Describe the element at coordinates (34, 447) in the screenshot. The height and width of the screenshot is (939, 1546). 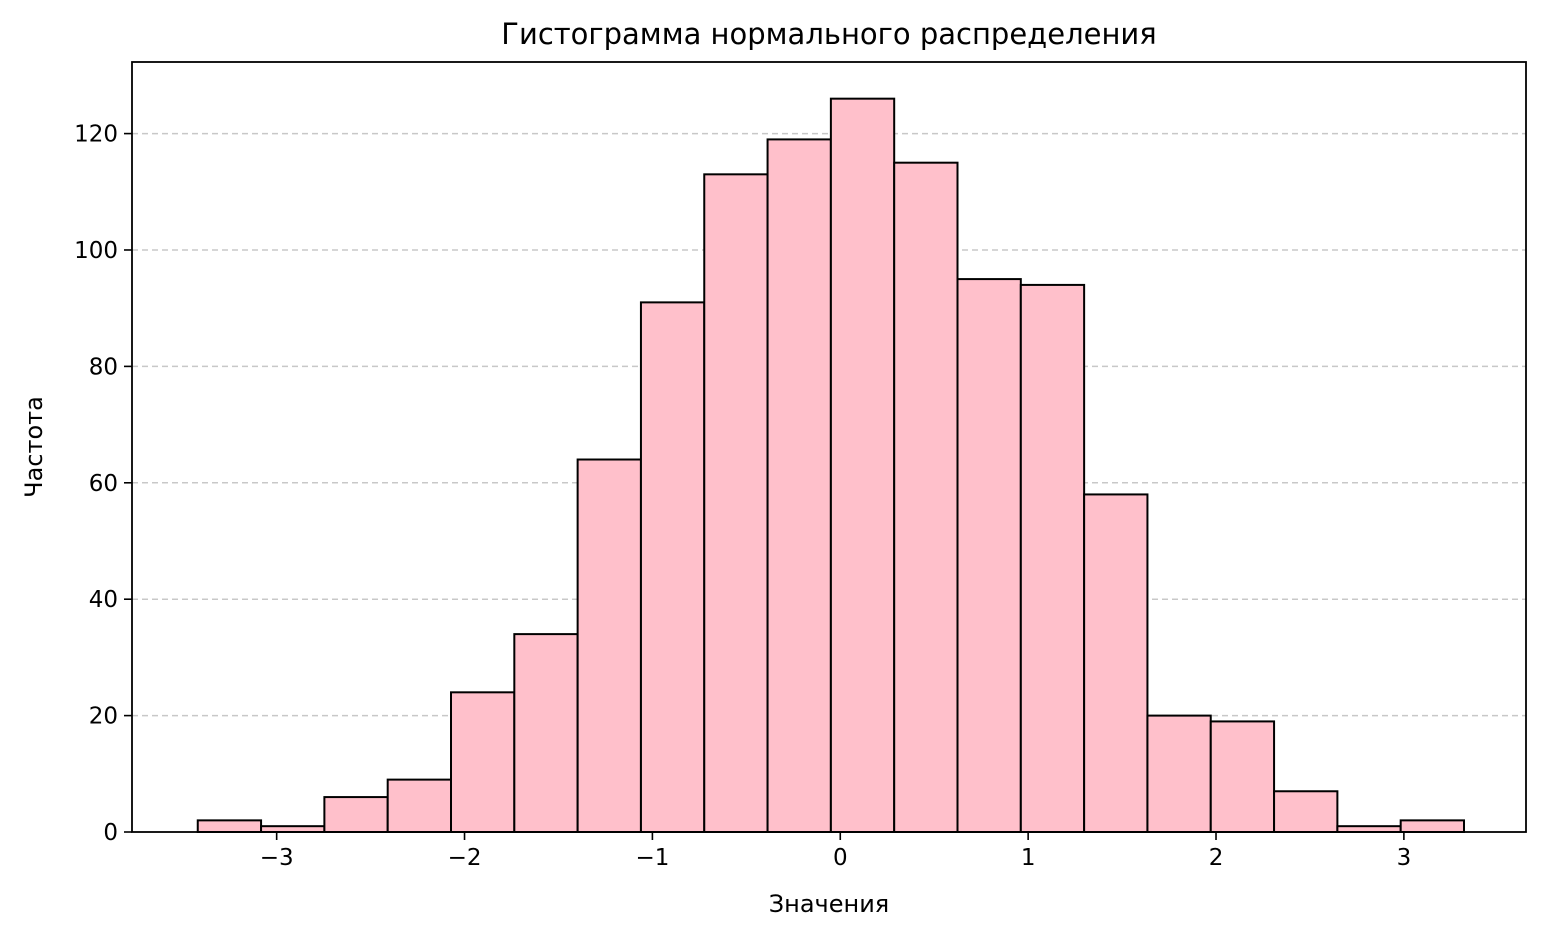
I see `y-axis-label: Частота` at that location.